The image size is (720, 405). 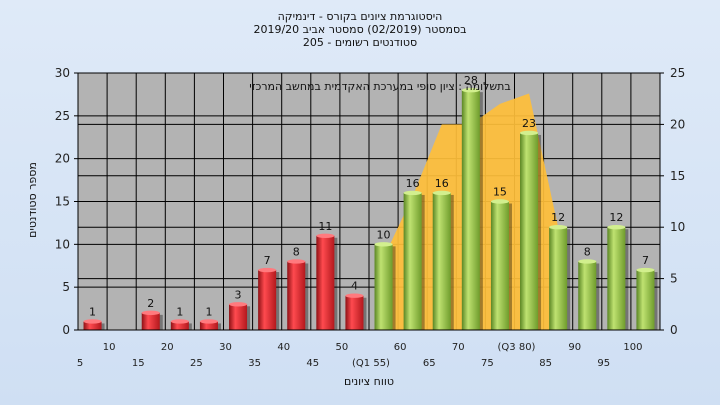 What do you see at coordinates (342, 347) in the screenshot?
I see `x-tick-label: 50` at bounding box center [342, 347].